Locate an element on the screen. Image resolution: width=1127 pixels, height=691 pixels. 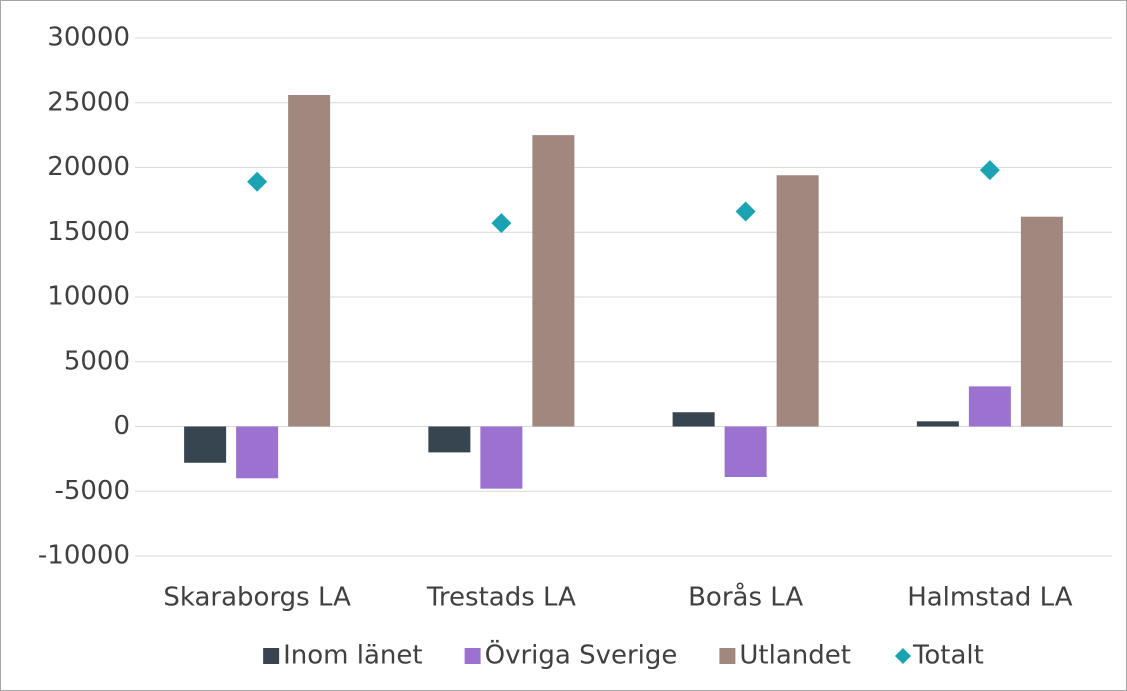
y-tick-label: 0 is located at coordinates (121, 426).